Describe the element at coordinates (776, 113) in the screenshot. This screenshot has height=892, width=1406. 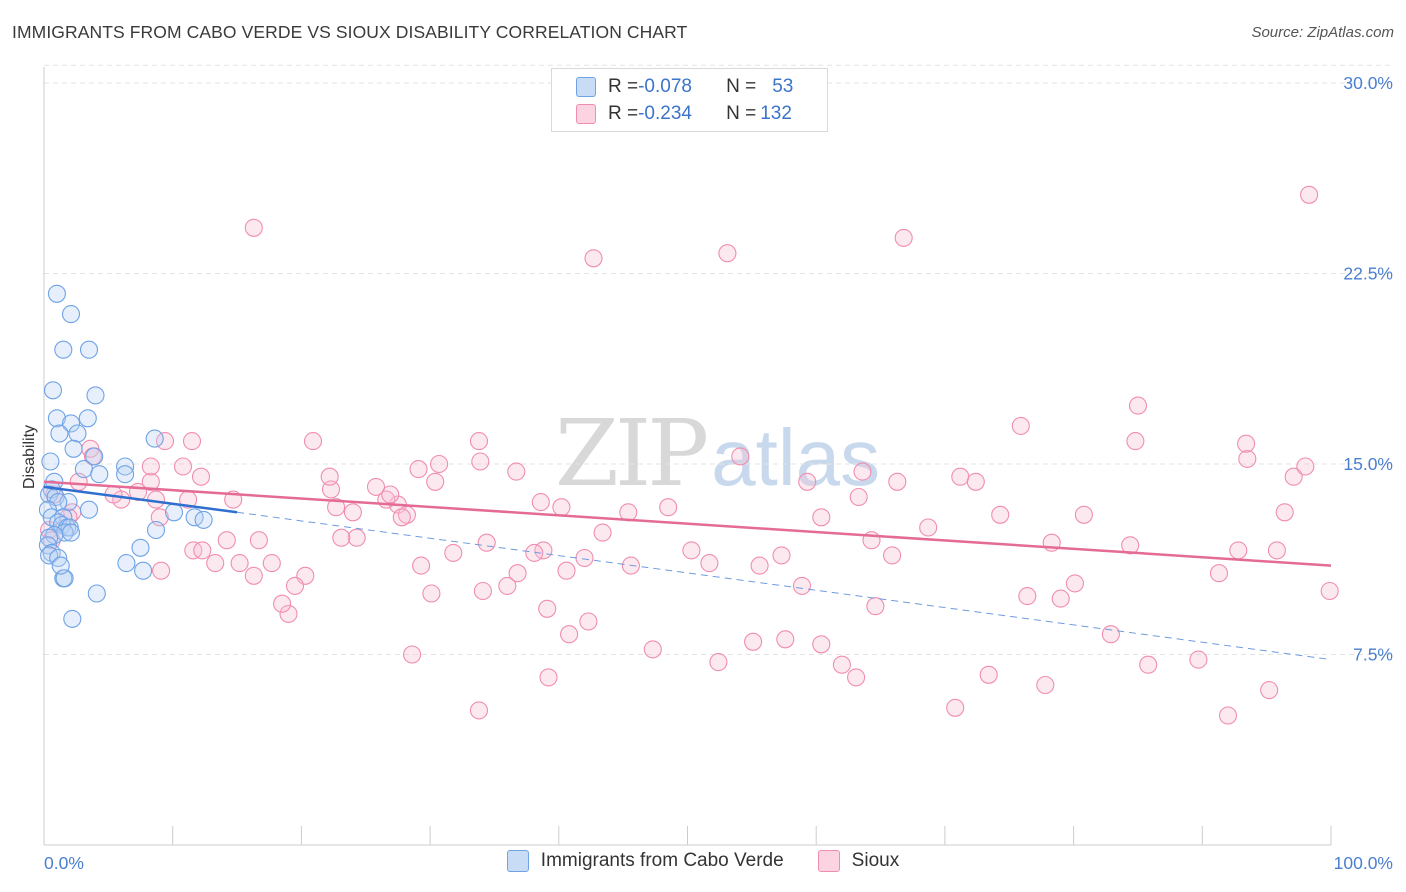
I see `legend-n-value: 132` at that location.